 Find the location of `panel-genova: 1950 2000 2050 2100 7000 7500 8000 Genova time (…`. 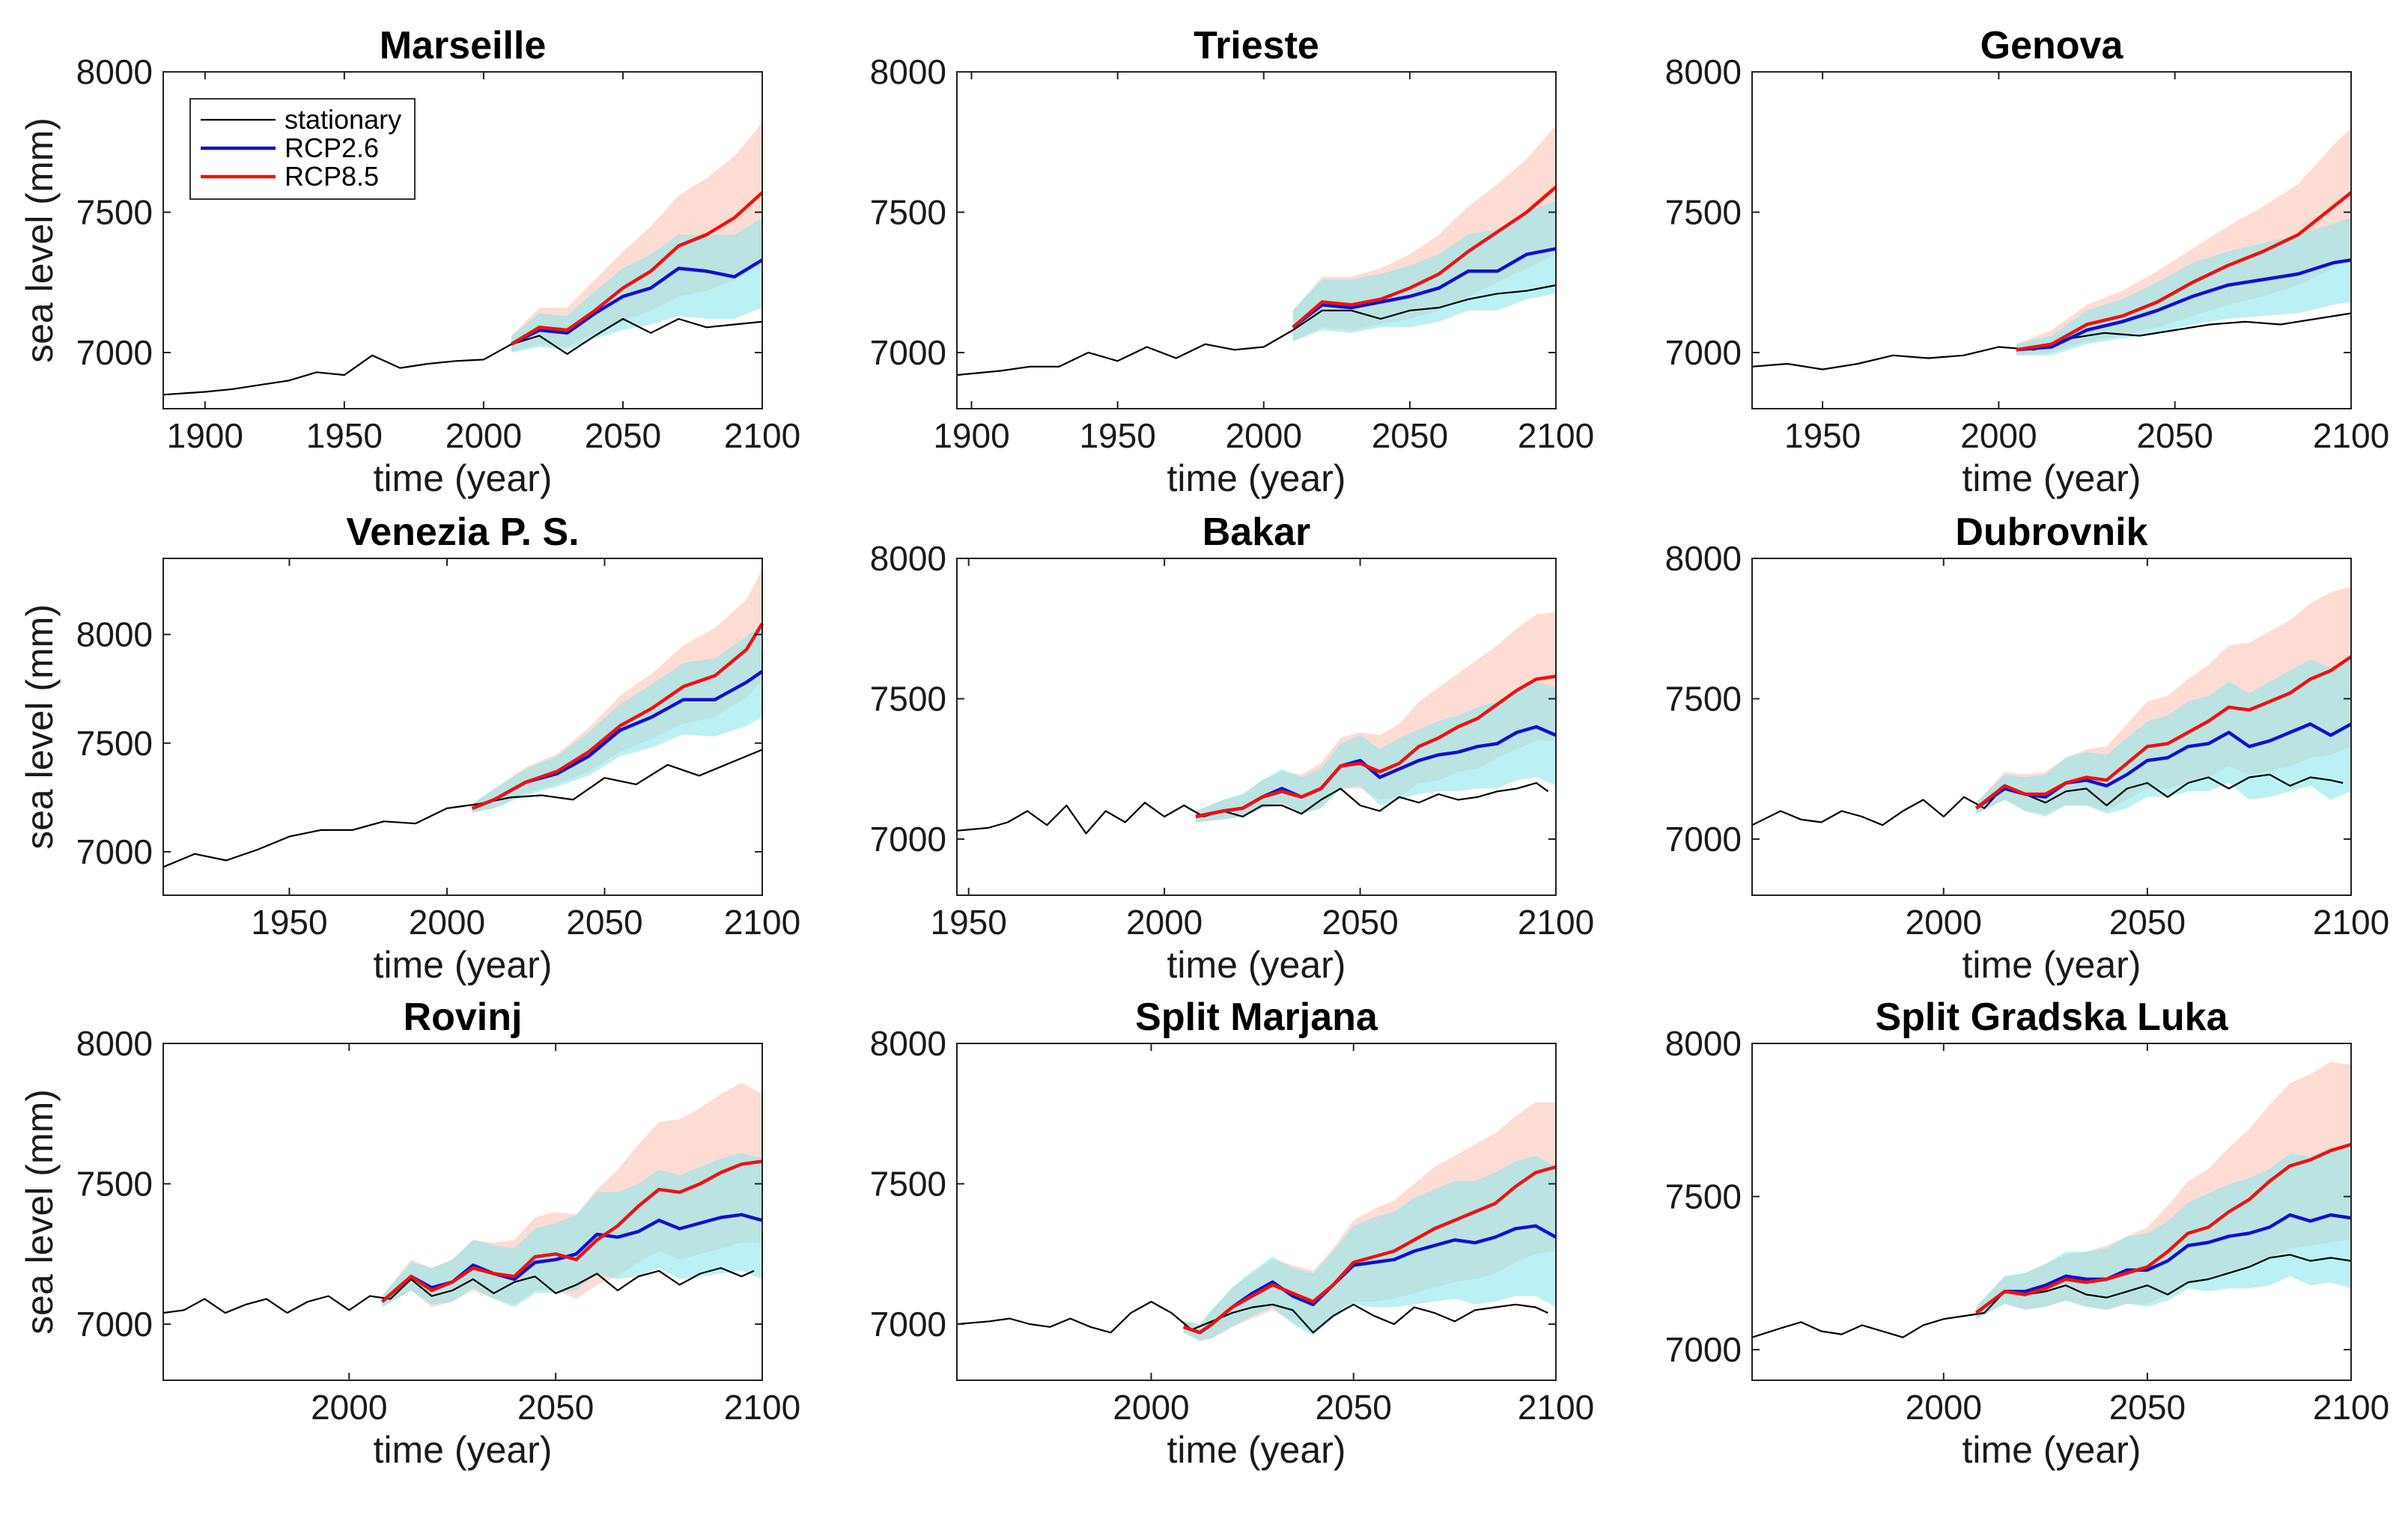

panel-genova: 1950 2000 2050 2100 7000 7500 8000 Genova time (… is located at coordinates (2028, 261).